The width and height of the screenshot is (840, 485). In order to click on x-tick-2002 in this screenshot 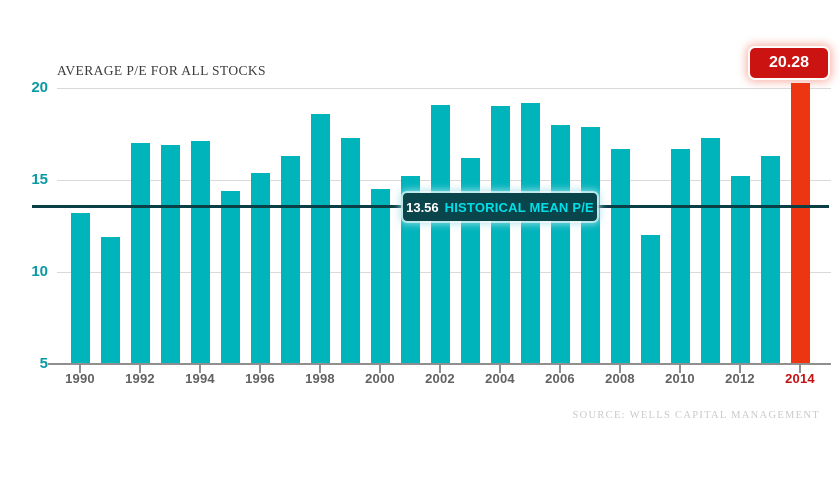, I will do `click(440, 368)`.